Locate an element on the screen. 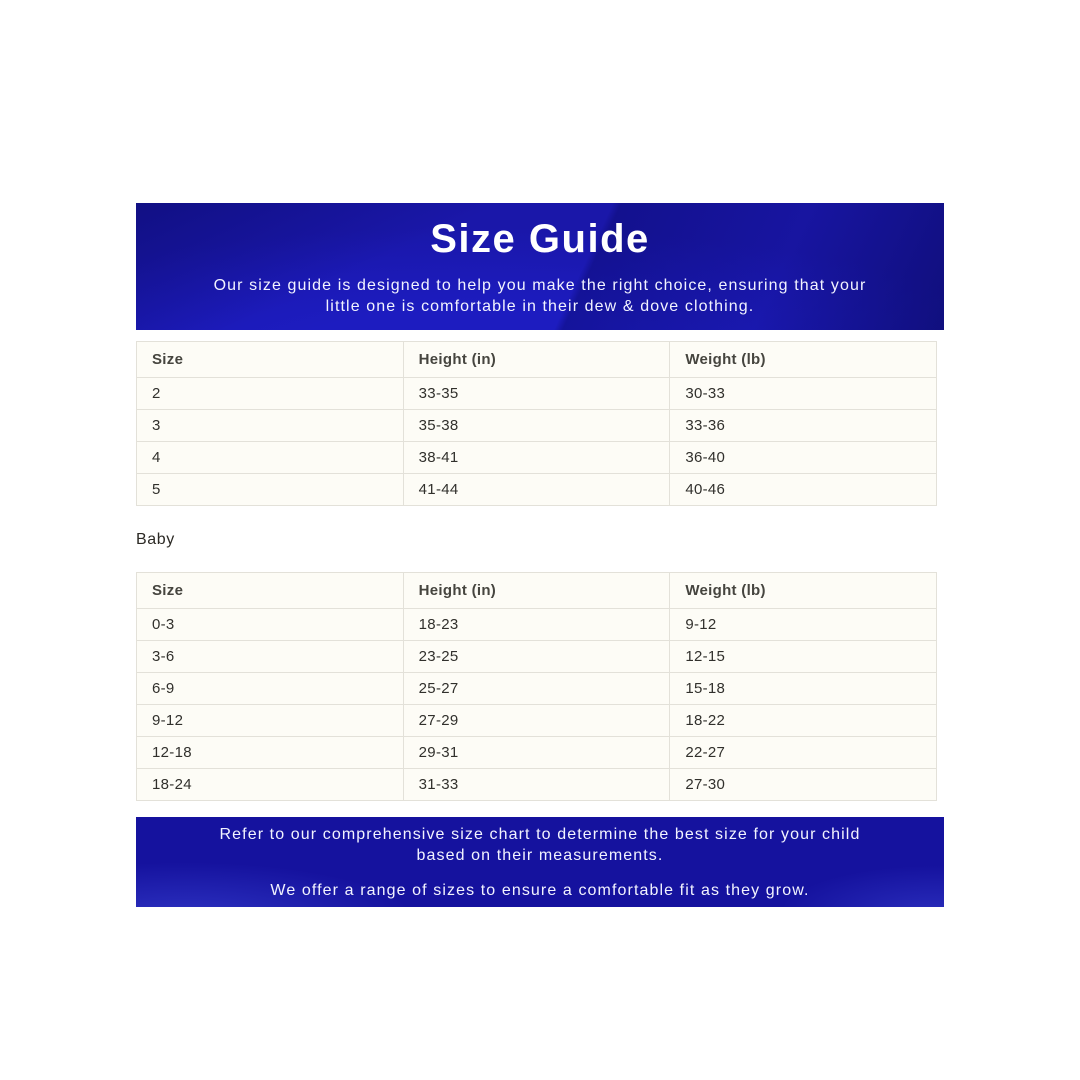  table-row: 6-9 25-27 15-18 is located at coordinates (536, 688).